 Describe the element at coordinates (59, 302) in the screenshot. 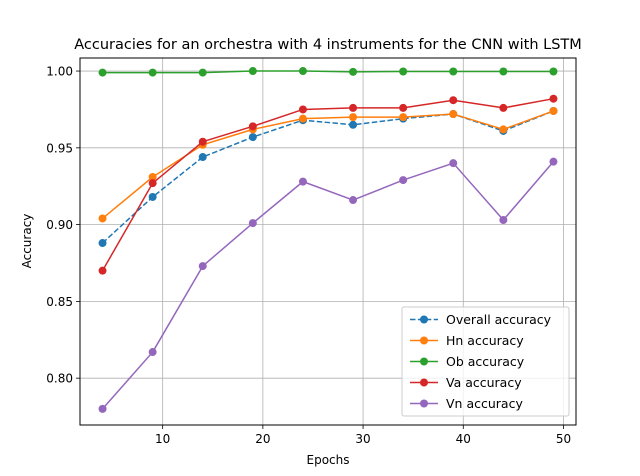

I see `y-tick-label: 0.85` at that location.